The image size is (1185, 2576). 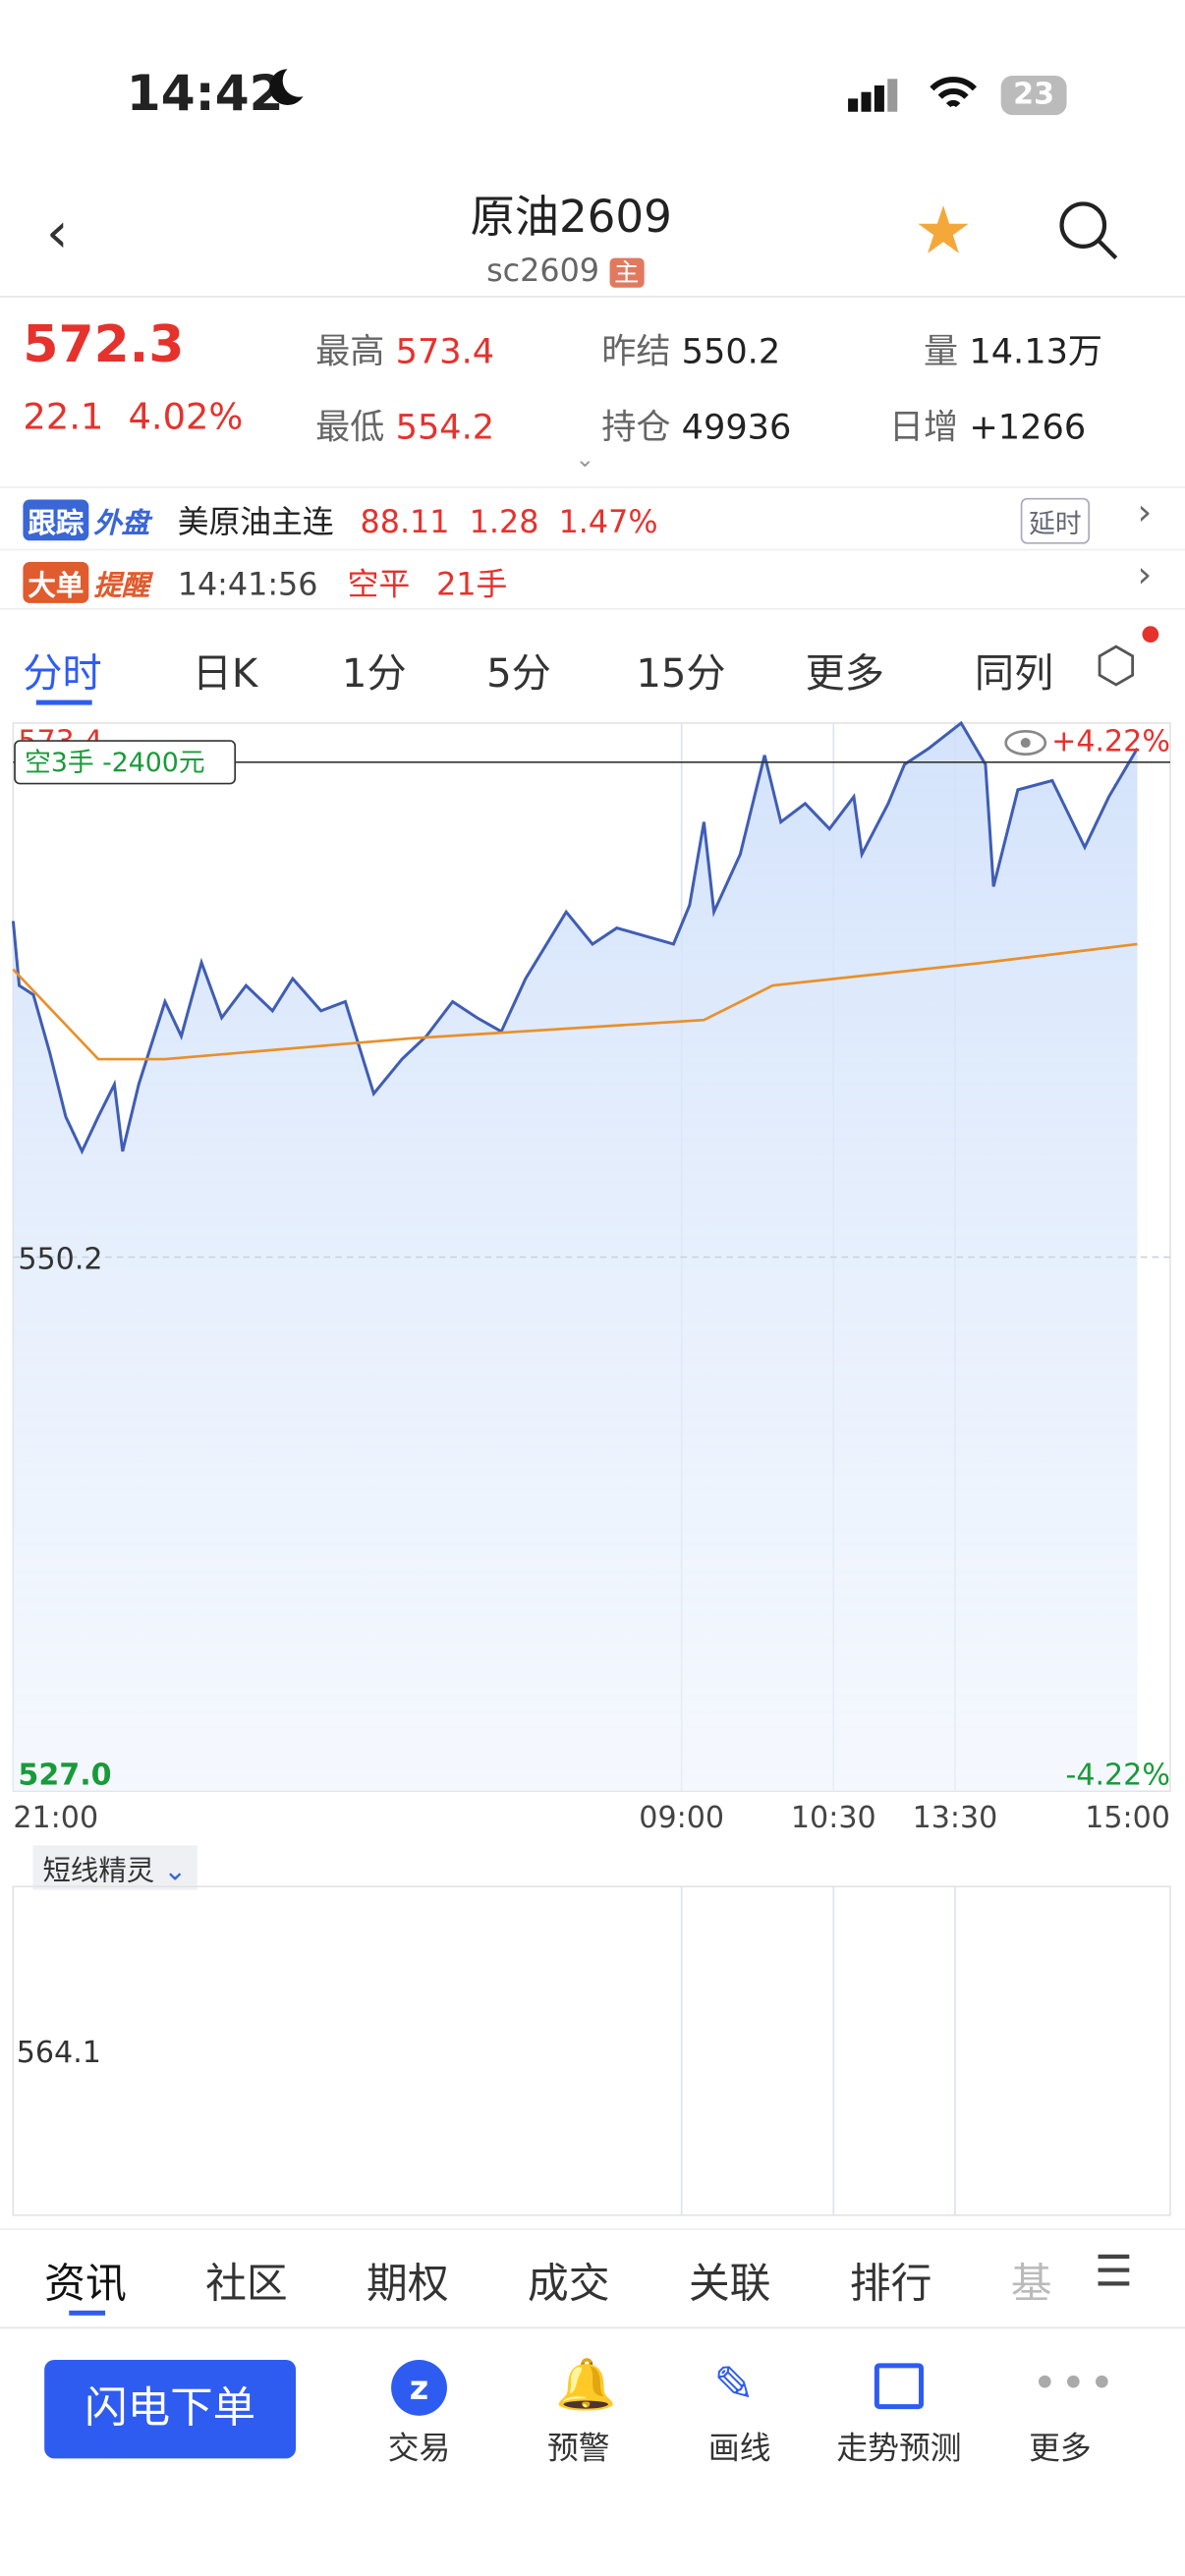 I want to click on tag: 外盘, so click(x=122, y=524).